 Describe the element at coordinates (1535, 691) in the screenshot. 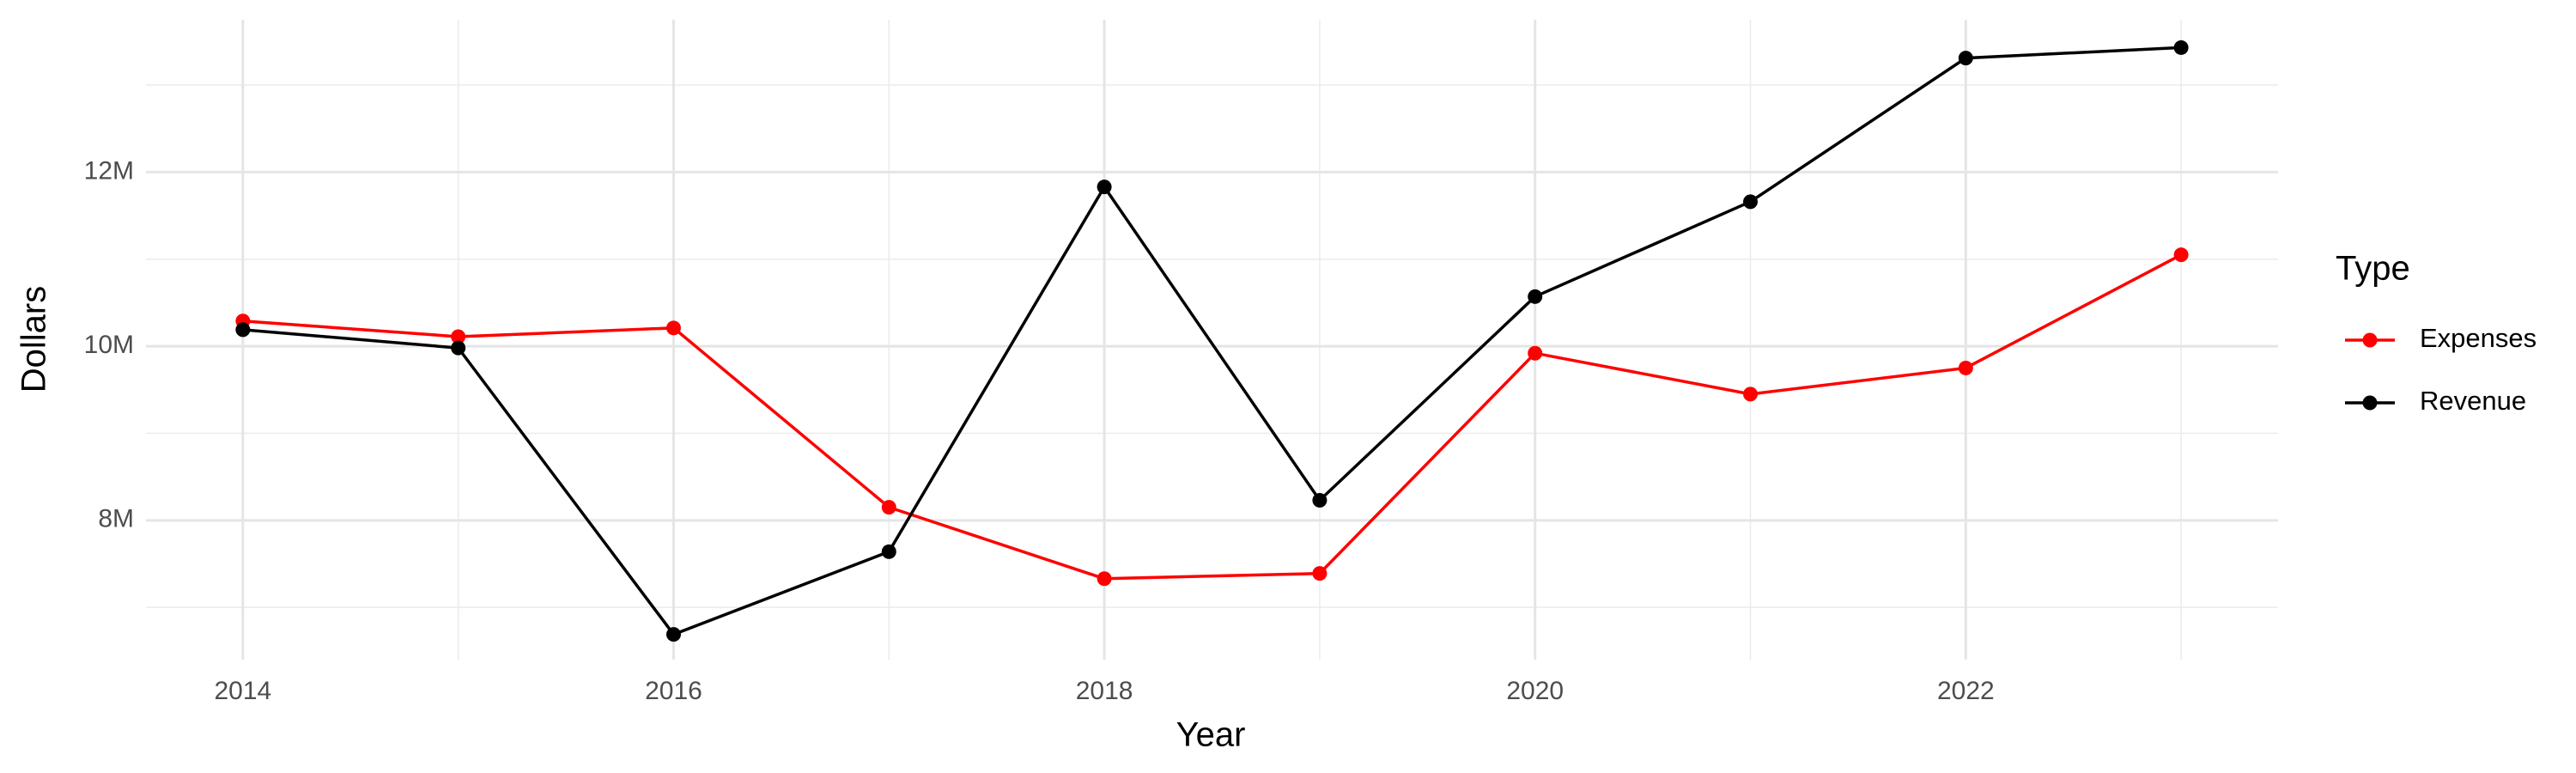

I see `x-tick-label: 2020` at that location.